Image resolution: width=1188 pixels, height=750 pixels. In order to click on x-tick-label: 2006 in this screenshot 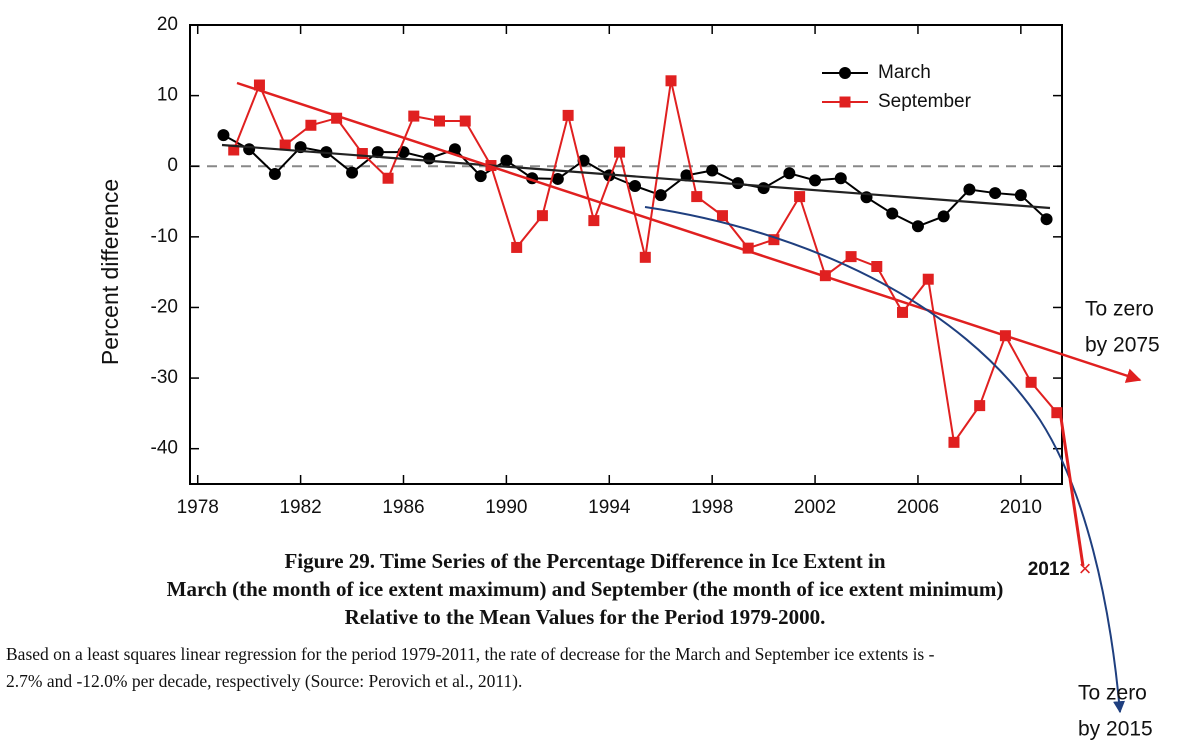, I will do `click(918, 507)`.